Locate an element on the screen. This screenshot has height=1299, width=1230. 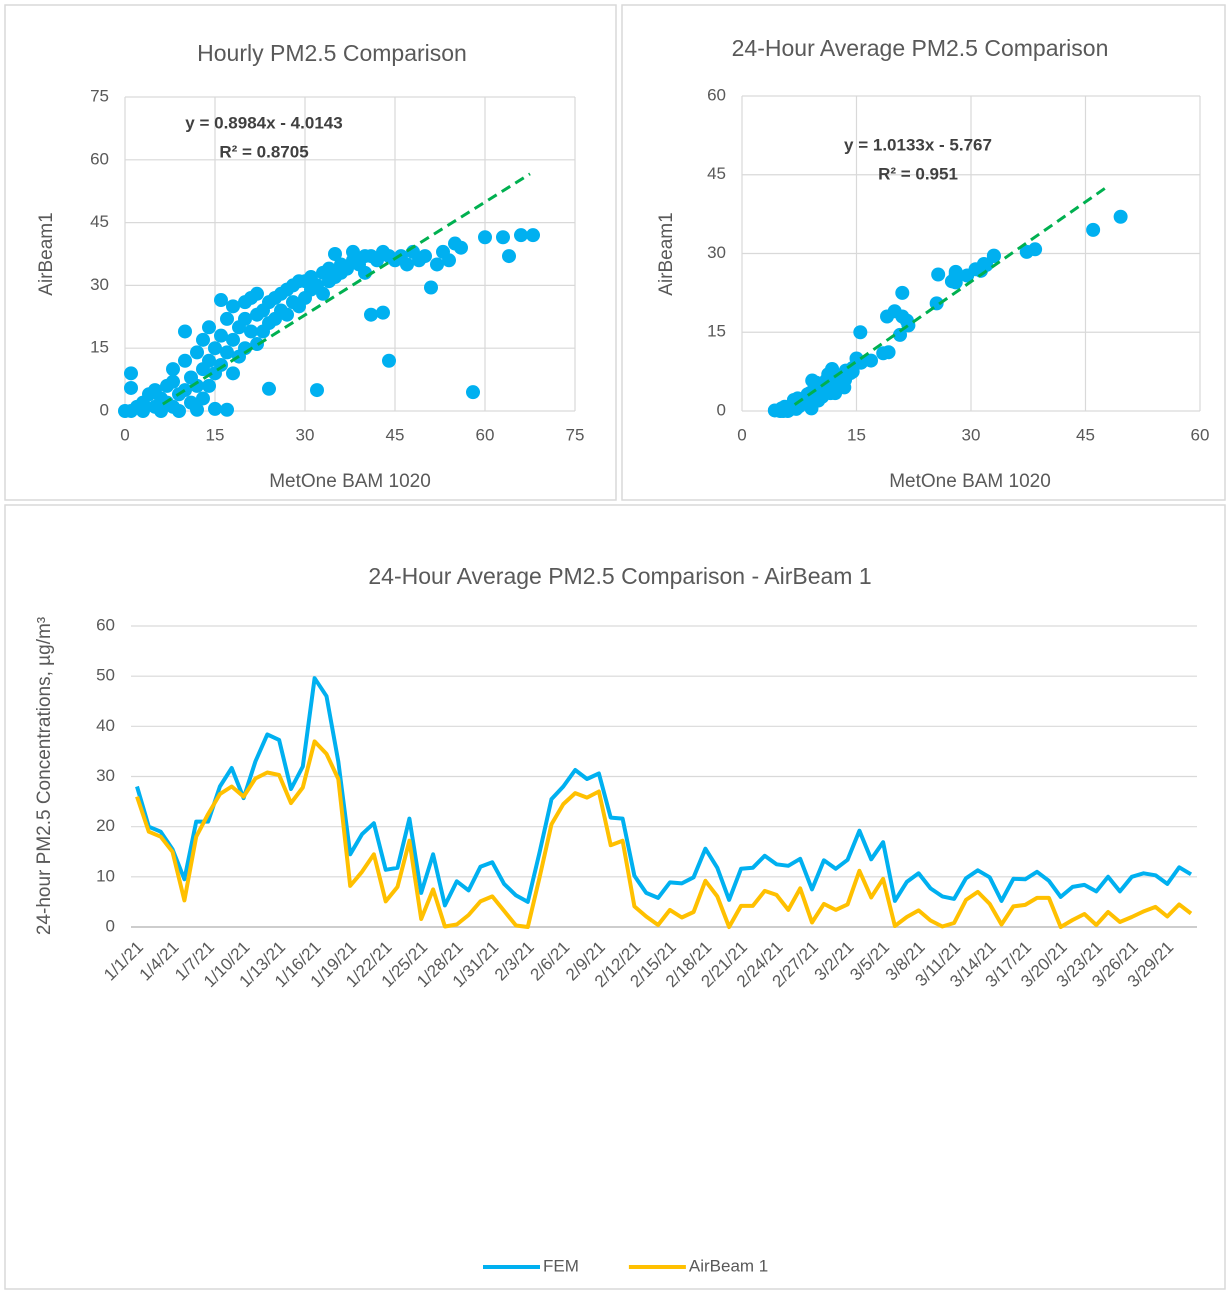
legend-label: AirBeam 1 is located at coordinates (728, 1265).